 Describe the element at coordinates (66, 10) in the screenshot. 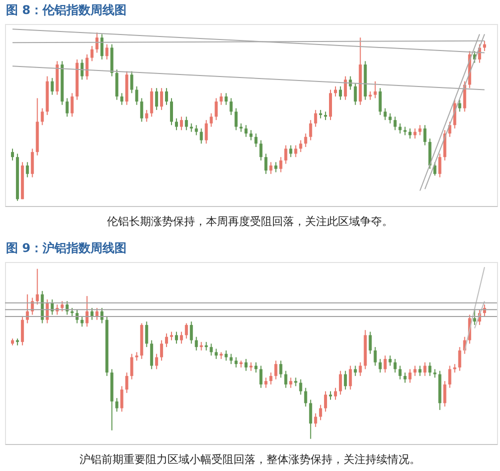

I see `chart-title: 图 8：伦铝指数周线图` at that location.